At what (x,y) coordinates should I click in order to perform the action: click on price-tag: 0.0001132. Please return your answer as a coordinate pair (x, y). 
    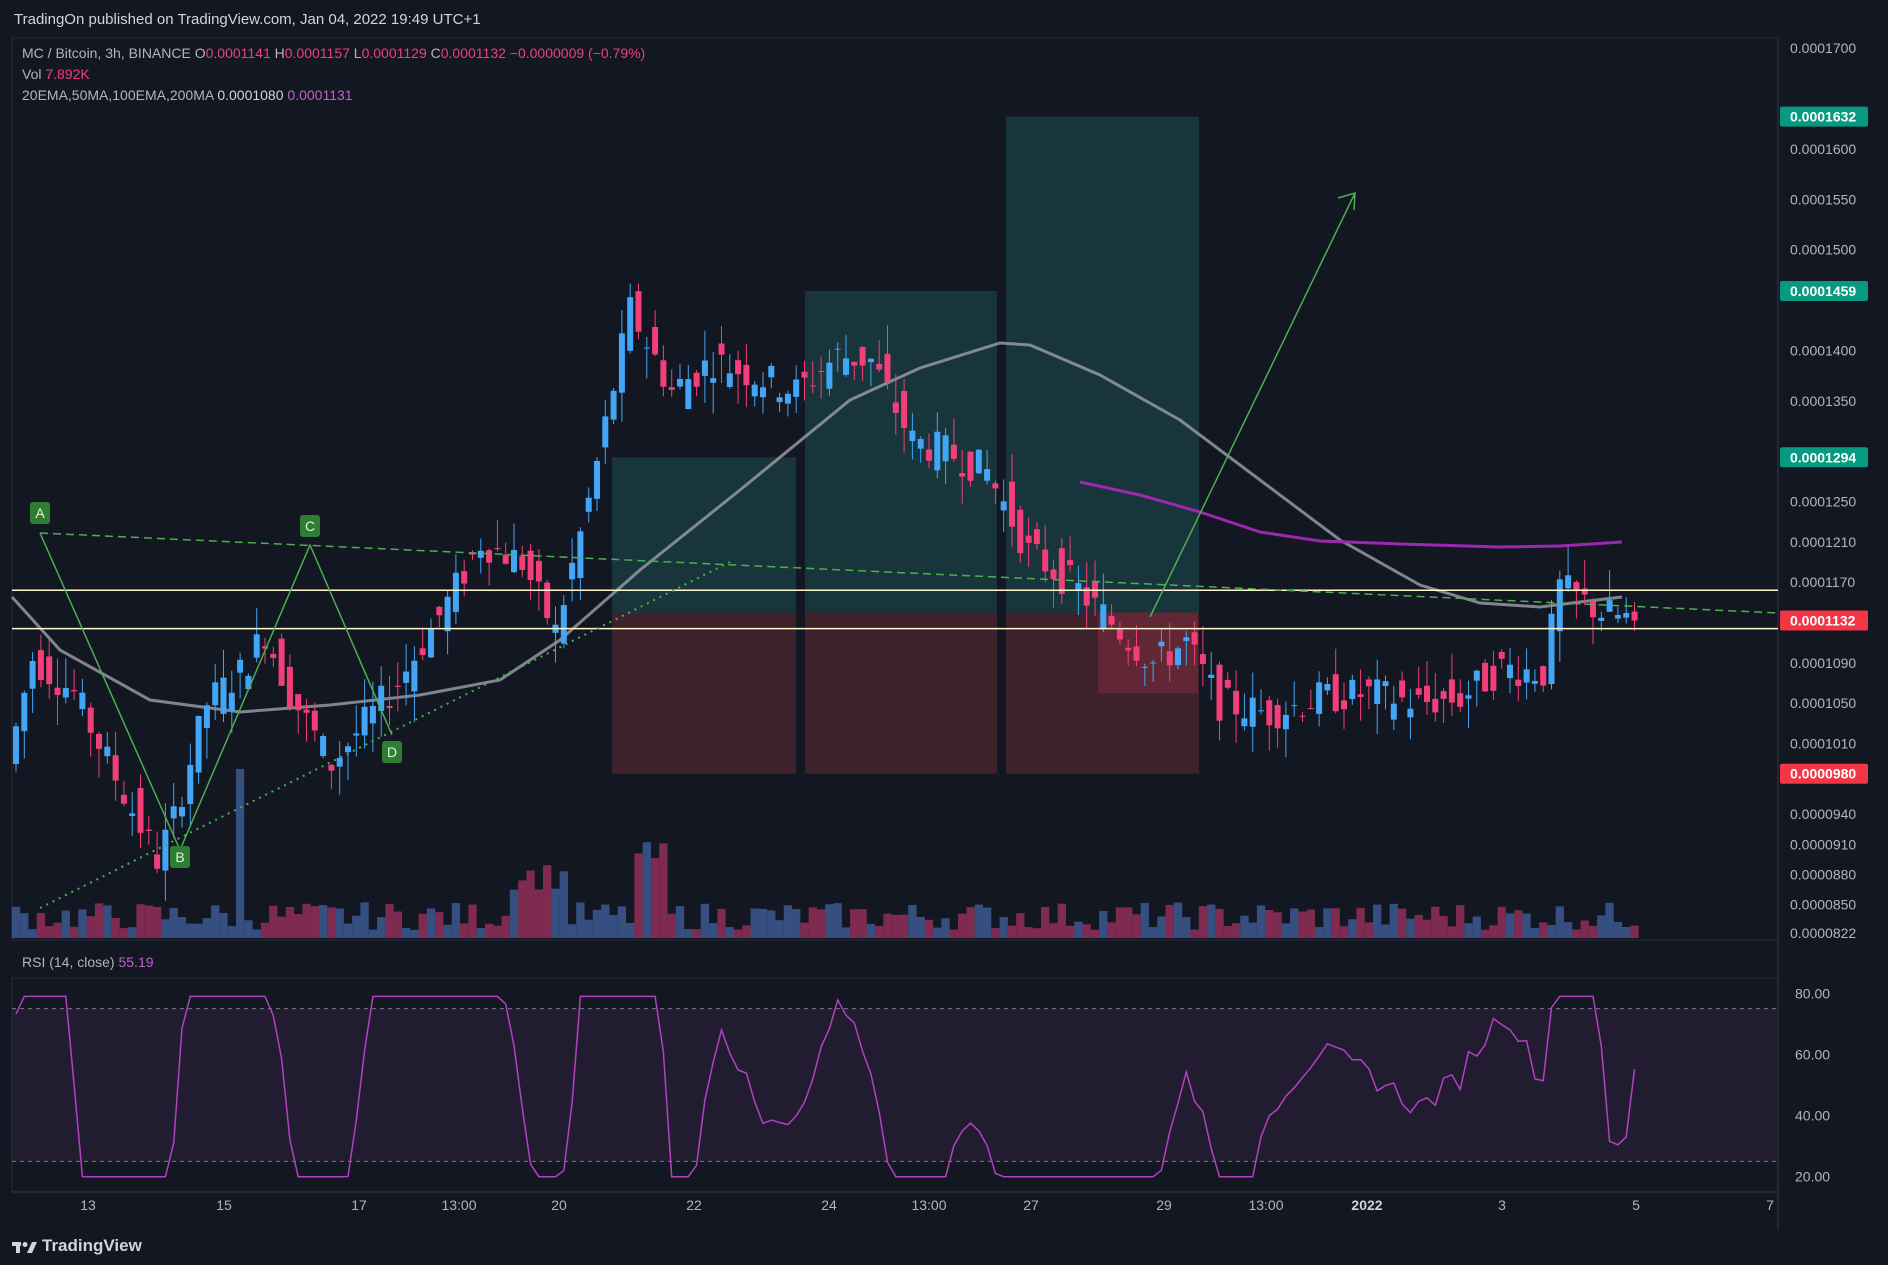
    Looking at the image, I should click on (1823, 621).